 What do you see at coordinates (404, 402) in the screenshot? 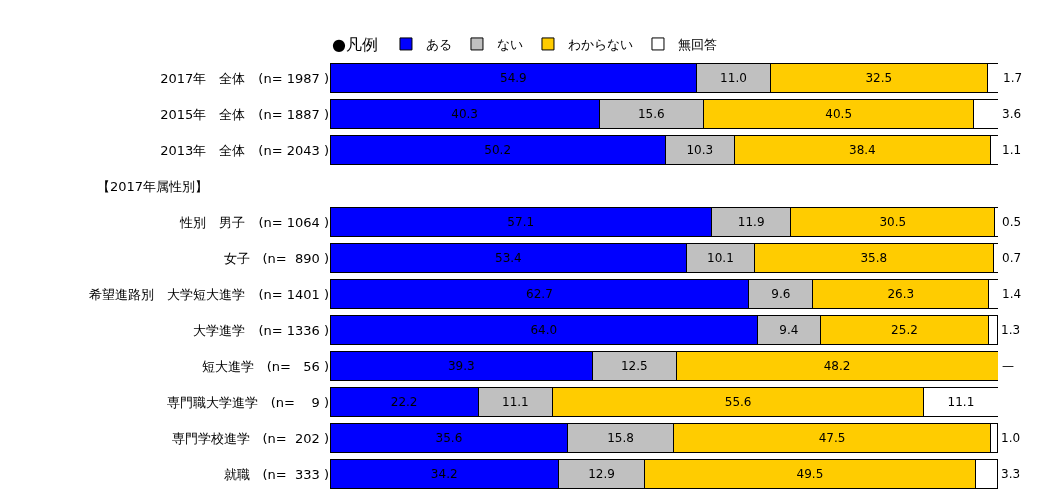
I see `data-label: 22.2` at bounding box center [404, 402].